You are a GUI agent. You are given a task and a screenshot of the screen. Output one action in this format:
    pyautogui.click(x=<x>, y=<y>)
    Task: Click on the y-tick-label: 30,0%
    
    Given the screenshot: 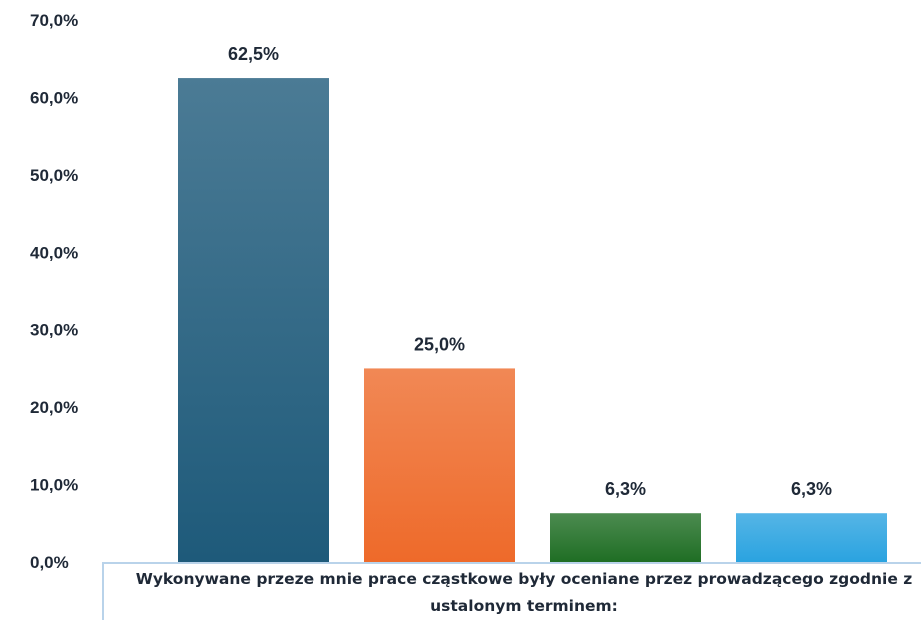 What is the action you would take?
    pyautogui.click(x=54, y=330)
    